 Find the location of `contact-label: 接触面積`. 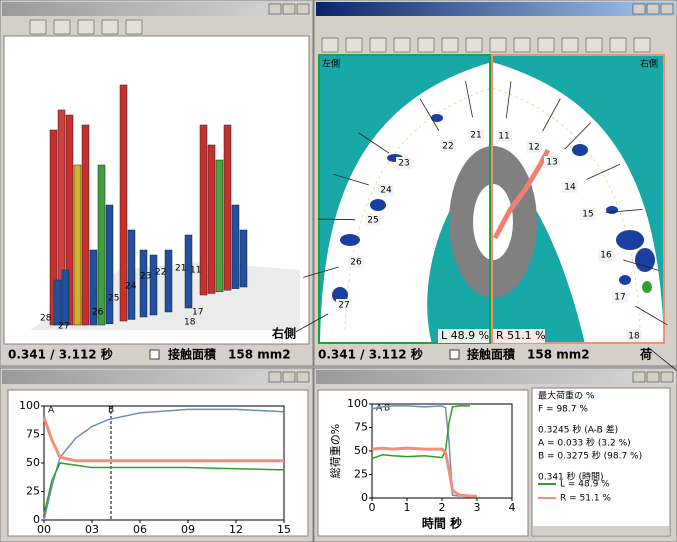

contact-label: 接触面積 is located at coordinates (192, 354).